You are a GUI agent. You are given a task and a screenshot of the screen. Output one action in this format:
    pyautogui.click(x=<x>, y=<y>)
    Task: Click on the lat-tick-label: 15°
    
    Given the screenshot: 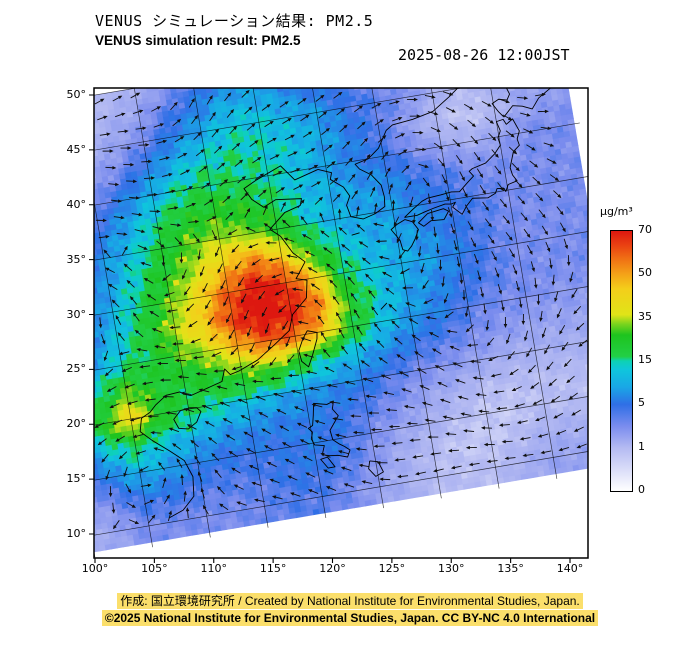 What is the action you would take?
    pyautogui.click(x=76, y=479)
    